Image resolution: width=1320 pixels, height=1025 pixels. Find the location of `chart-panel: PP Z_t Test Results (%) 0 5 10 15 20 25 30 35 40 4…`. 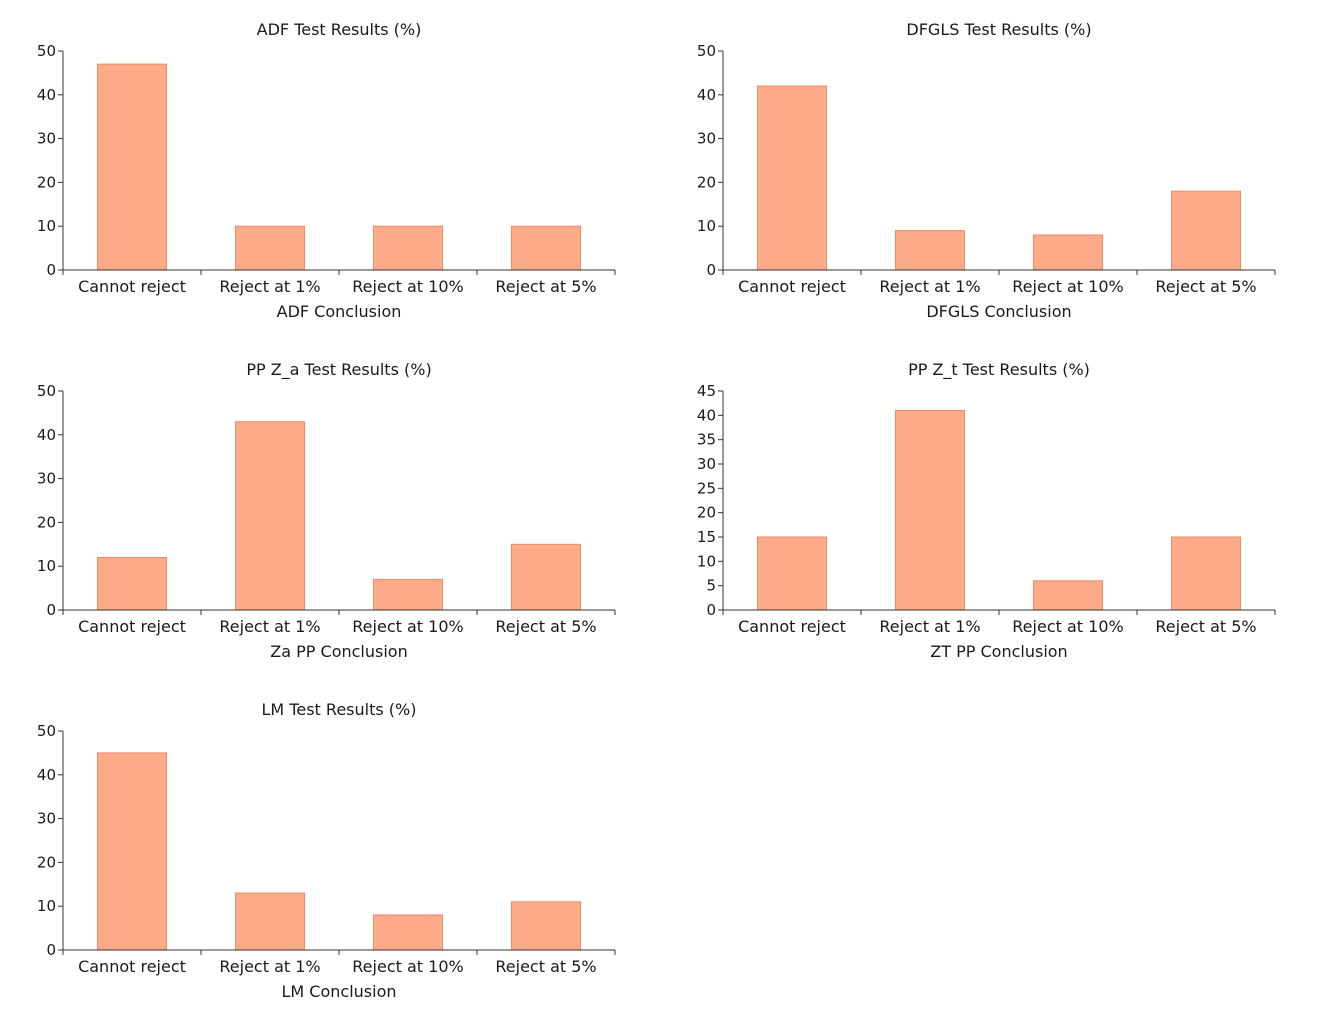

chart-panel: PP Z_t Test Results (%) 0 5 10 15 20 25 30 35 40 4… is located at coordinates (986, 510).